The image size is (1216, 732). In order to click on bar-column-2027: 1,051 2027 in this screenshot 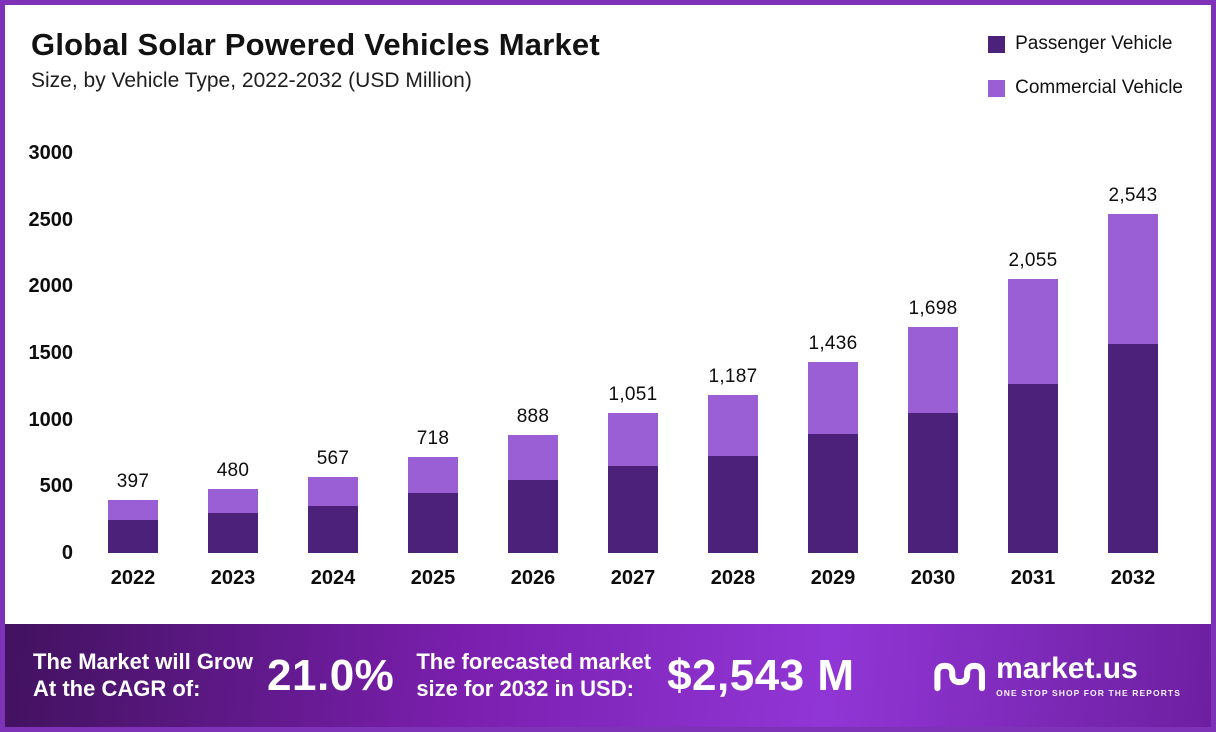, I will do `click(633, 371)`.